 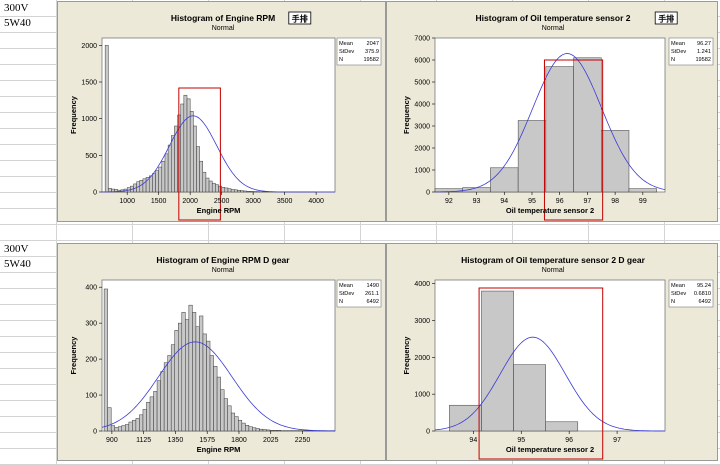 What do you see at coordinates (253, 201) in the screenshot?
I see `x-tick-label: 3000` at bounding box center [253, 201].